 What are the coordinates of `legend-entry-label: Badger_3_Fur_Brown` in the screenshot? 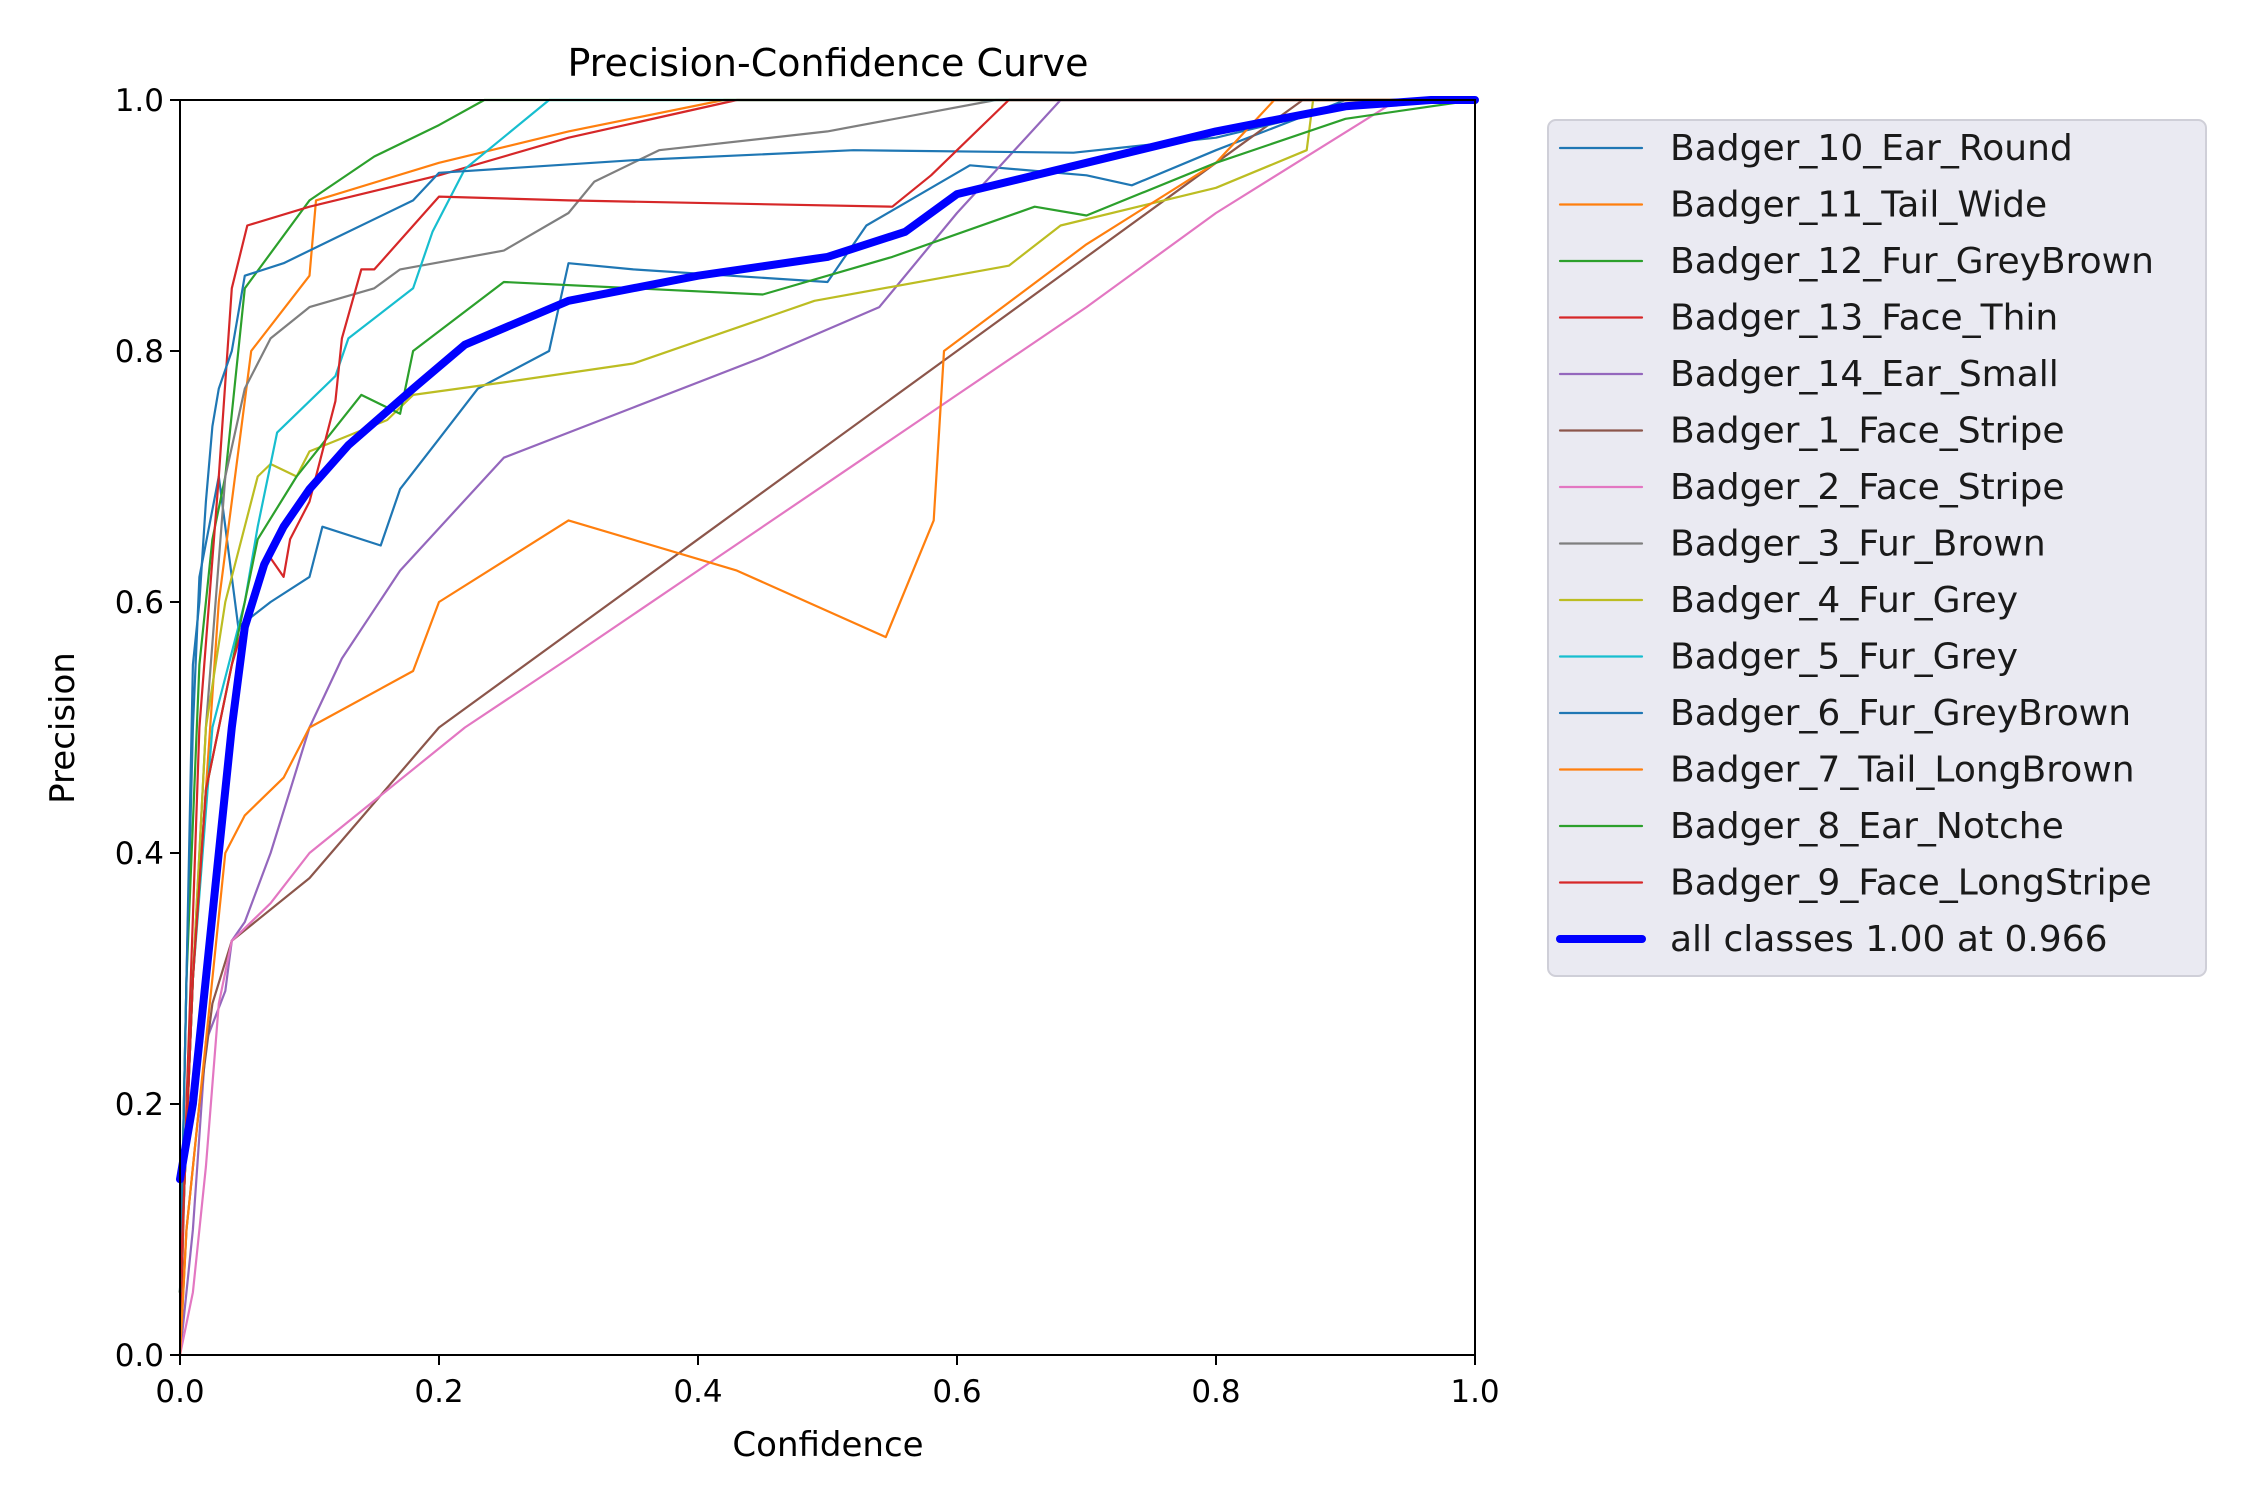 It's located at (1858, 544).